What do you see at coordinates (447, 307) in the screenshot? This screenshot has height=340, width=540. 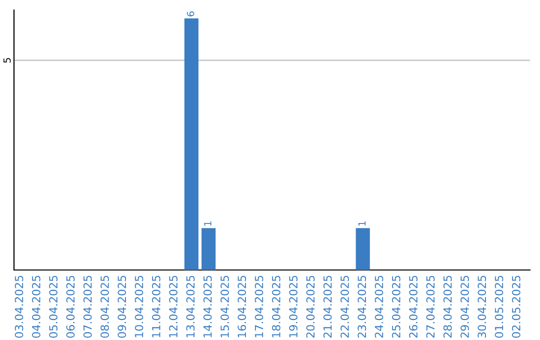 I see `x-tick-label: 28.04.2025` at bounding box center [447, 307].